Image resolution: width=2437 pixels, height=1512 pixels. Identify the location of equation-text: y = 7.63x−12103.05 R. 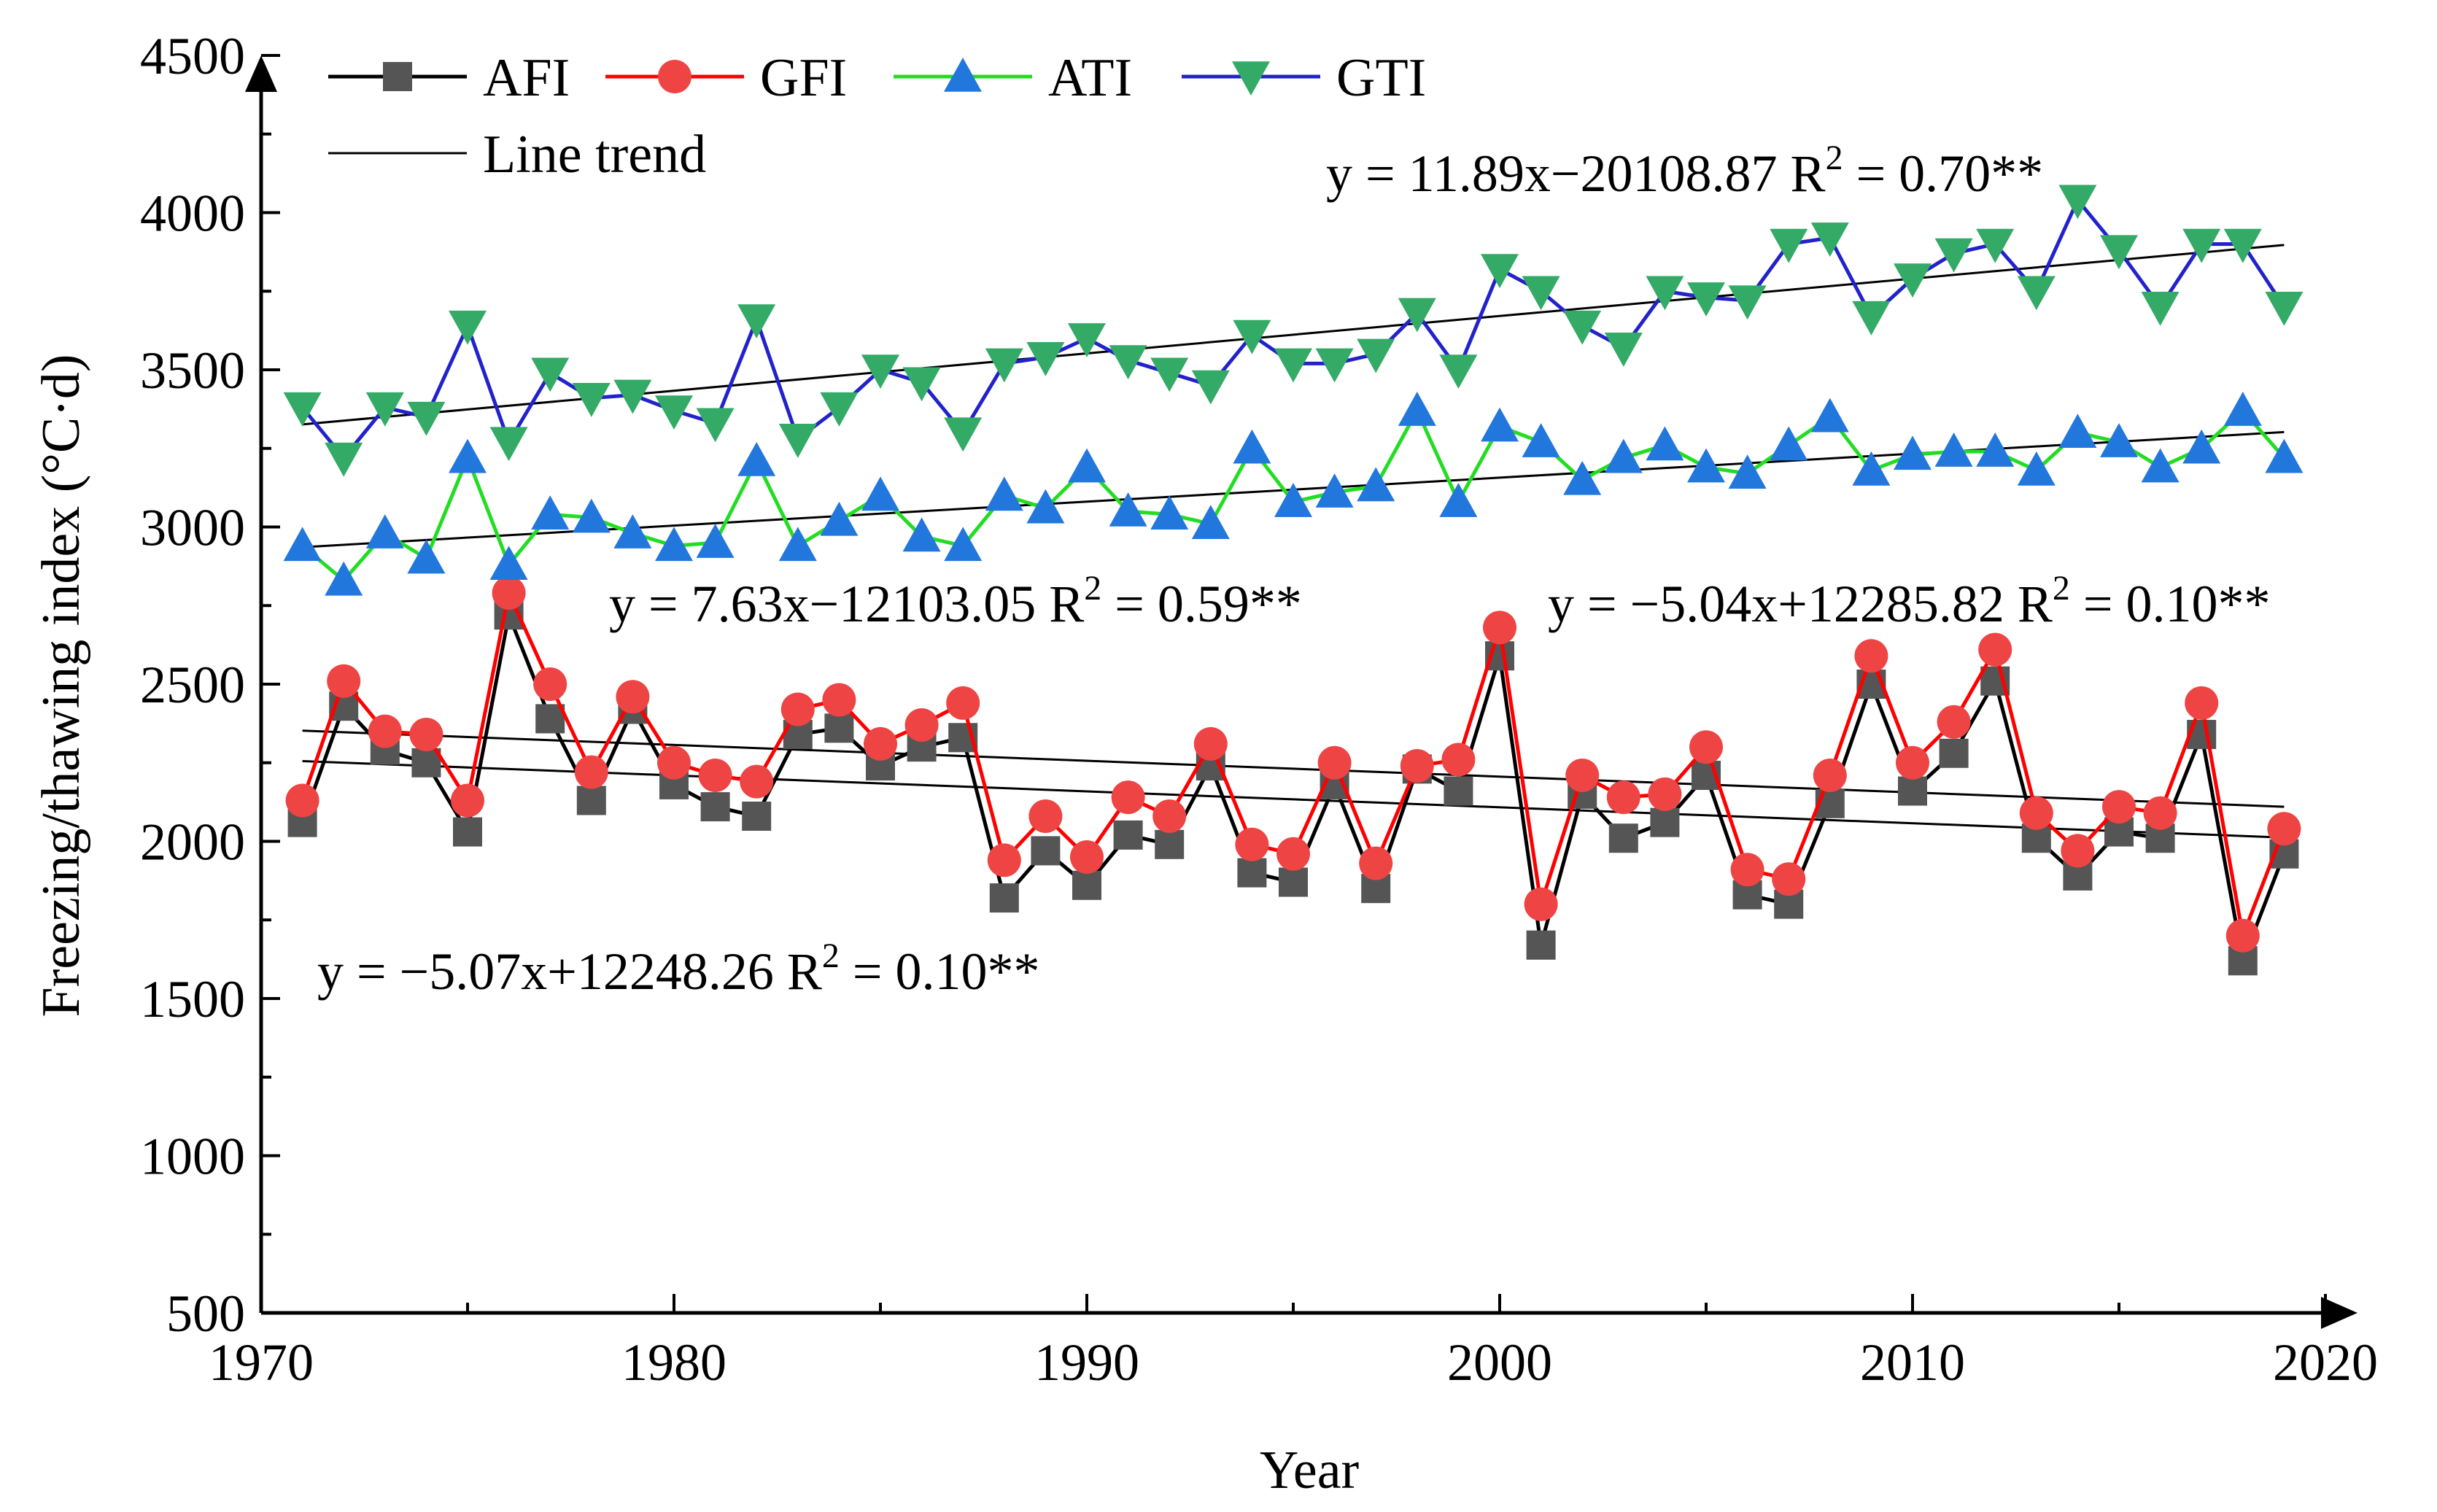
(846, 604).